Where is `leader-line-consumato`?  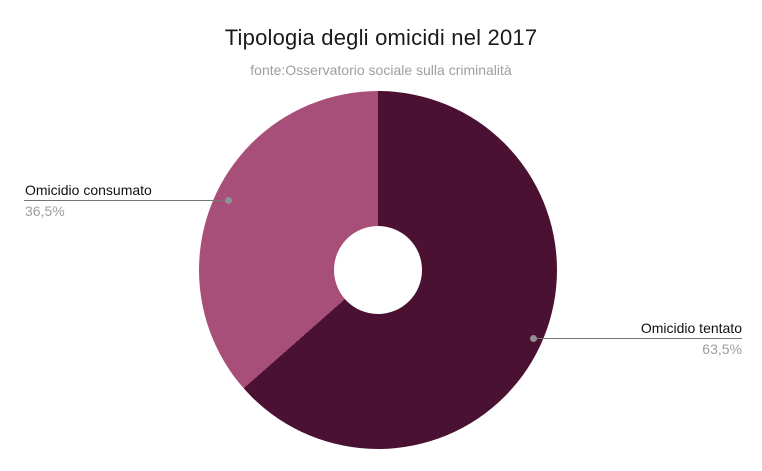
leader-line-consumato is located at coordinates (126, 200).